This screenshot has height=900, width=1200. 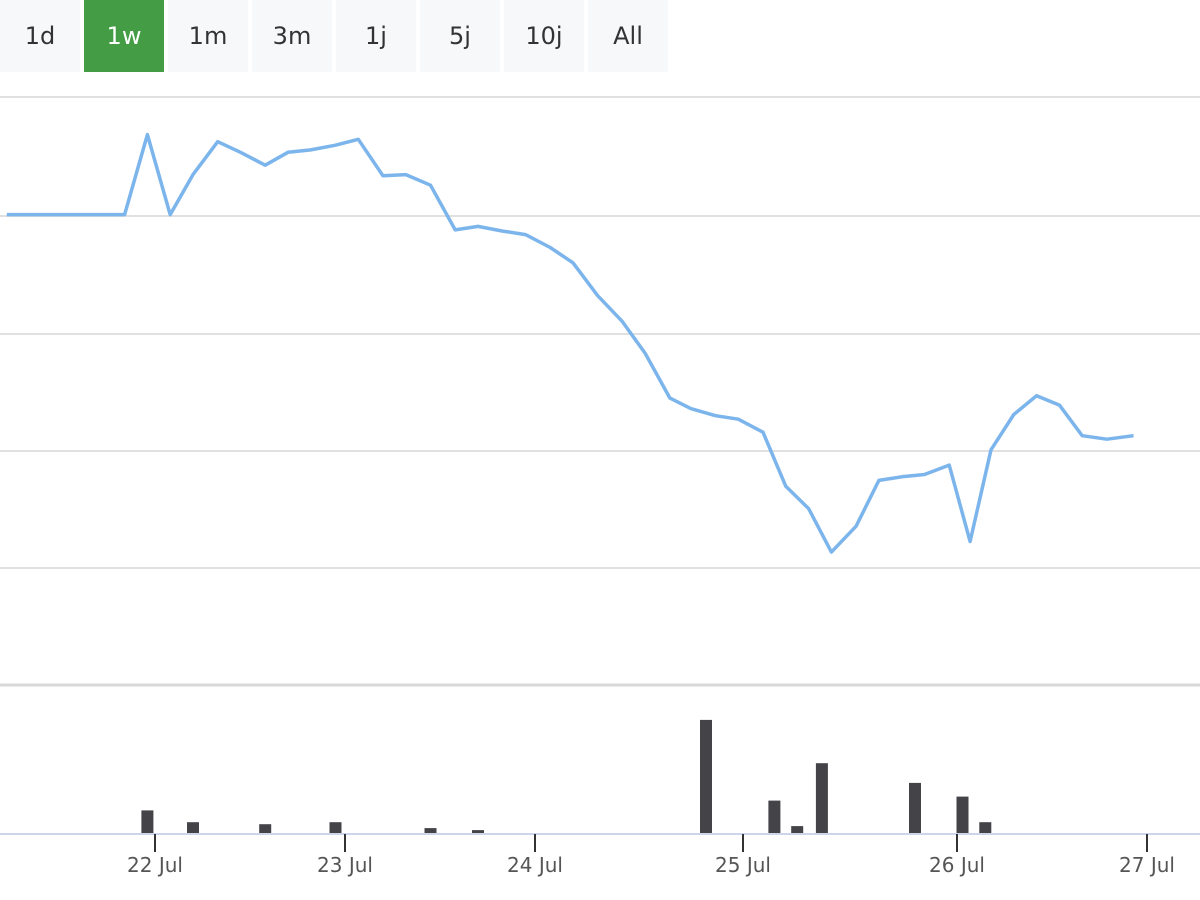 I want to click on x-tick-label: 22 Jul, so click(x=155, y=865).